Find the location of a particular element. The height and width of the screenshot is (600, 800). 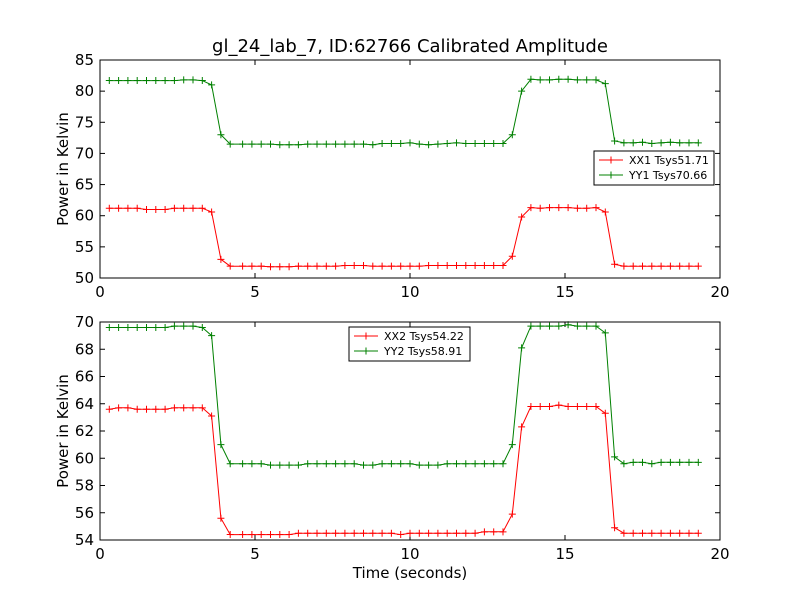

y-tick-label: 70 is located at coordinates (84, 322).